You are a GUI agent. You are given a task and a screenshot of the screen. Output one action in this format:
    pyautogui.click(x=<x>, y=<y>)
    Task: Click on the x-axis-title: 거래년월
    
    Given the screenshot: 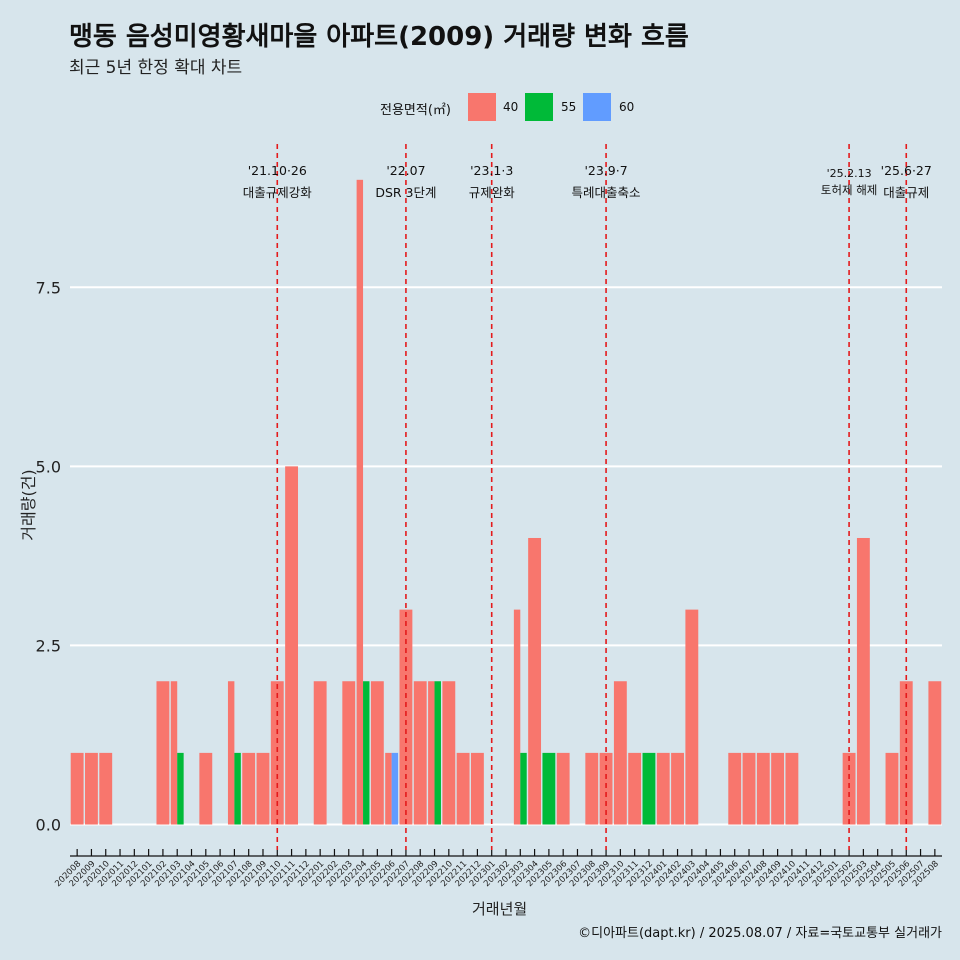 What is the action you would take?
    pyautogui.click(x=500, y=909)
    